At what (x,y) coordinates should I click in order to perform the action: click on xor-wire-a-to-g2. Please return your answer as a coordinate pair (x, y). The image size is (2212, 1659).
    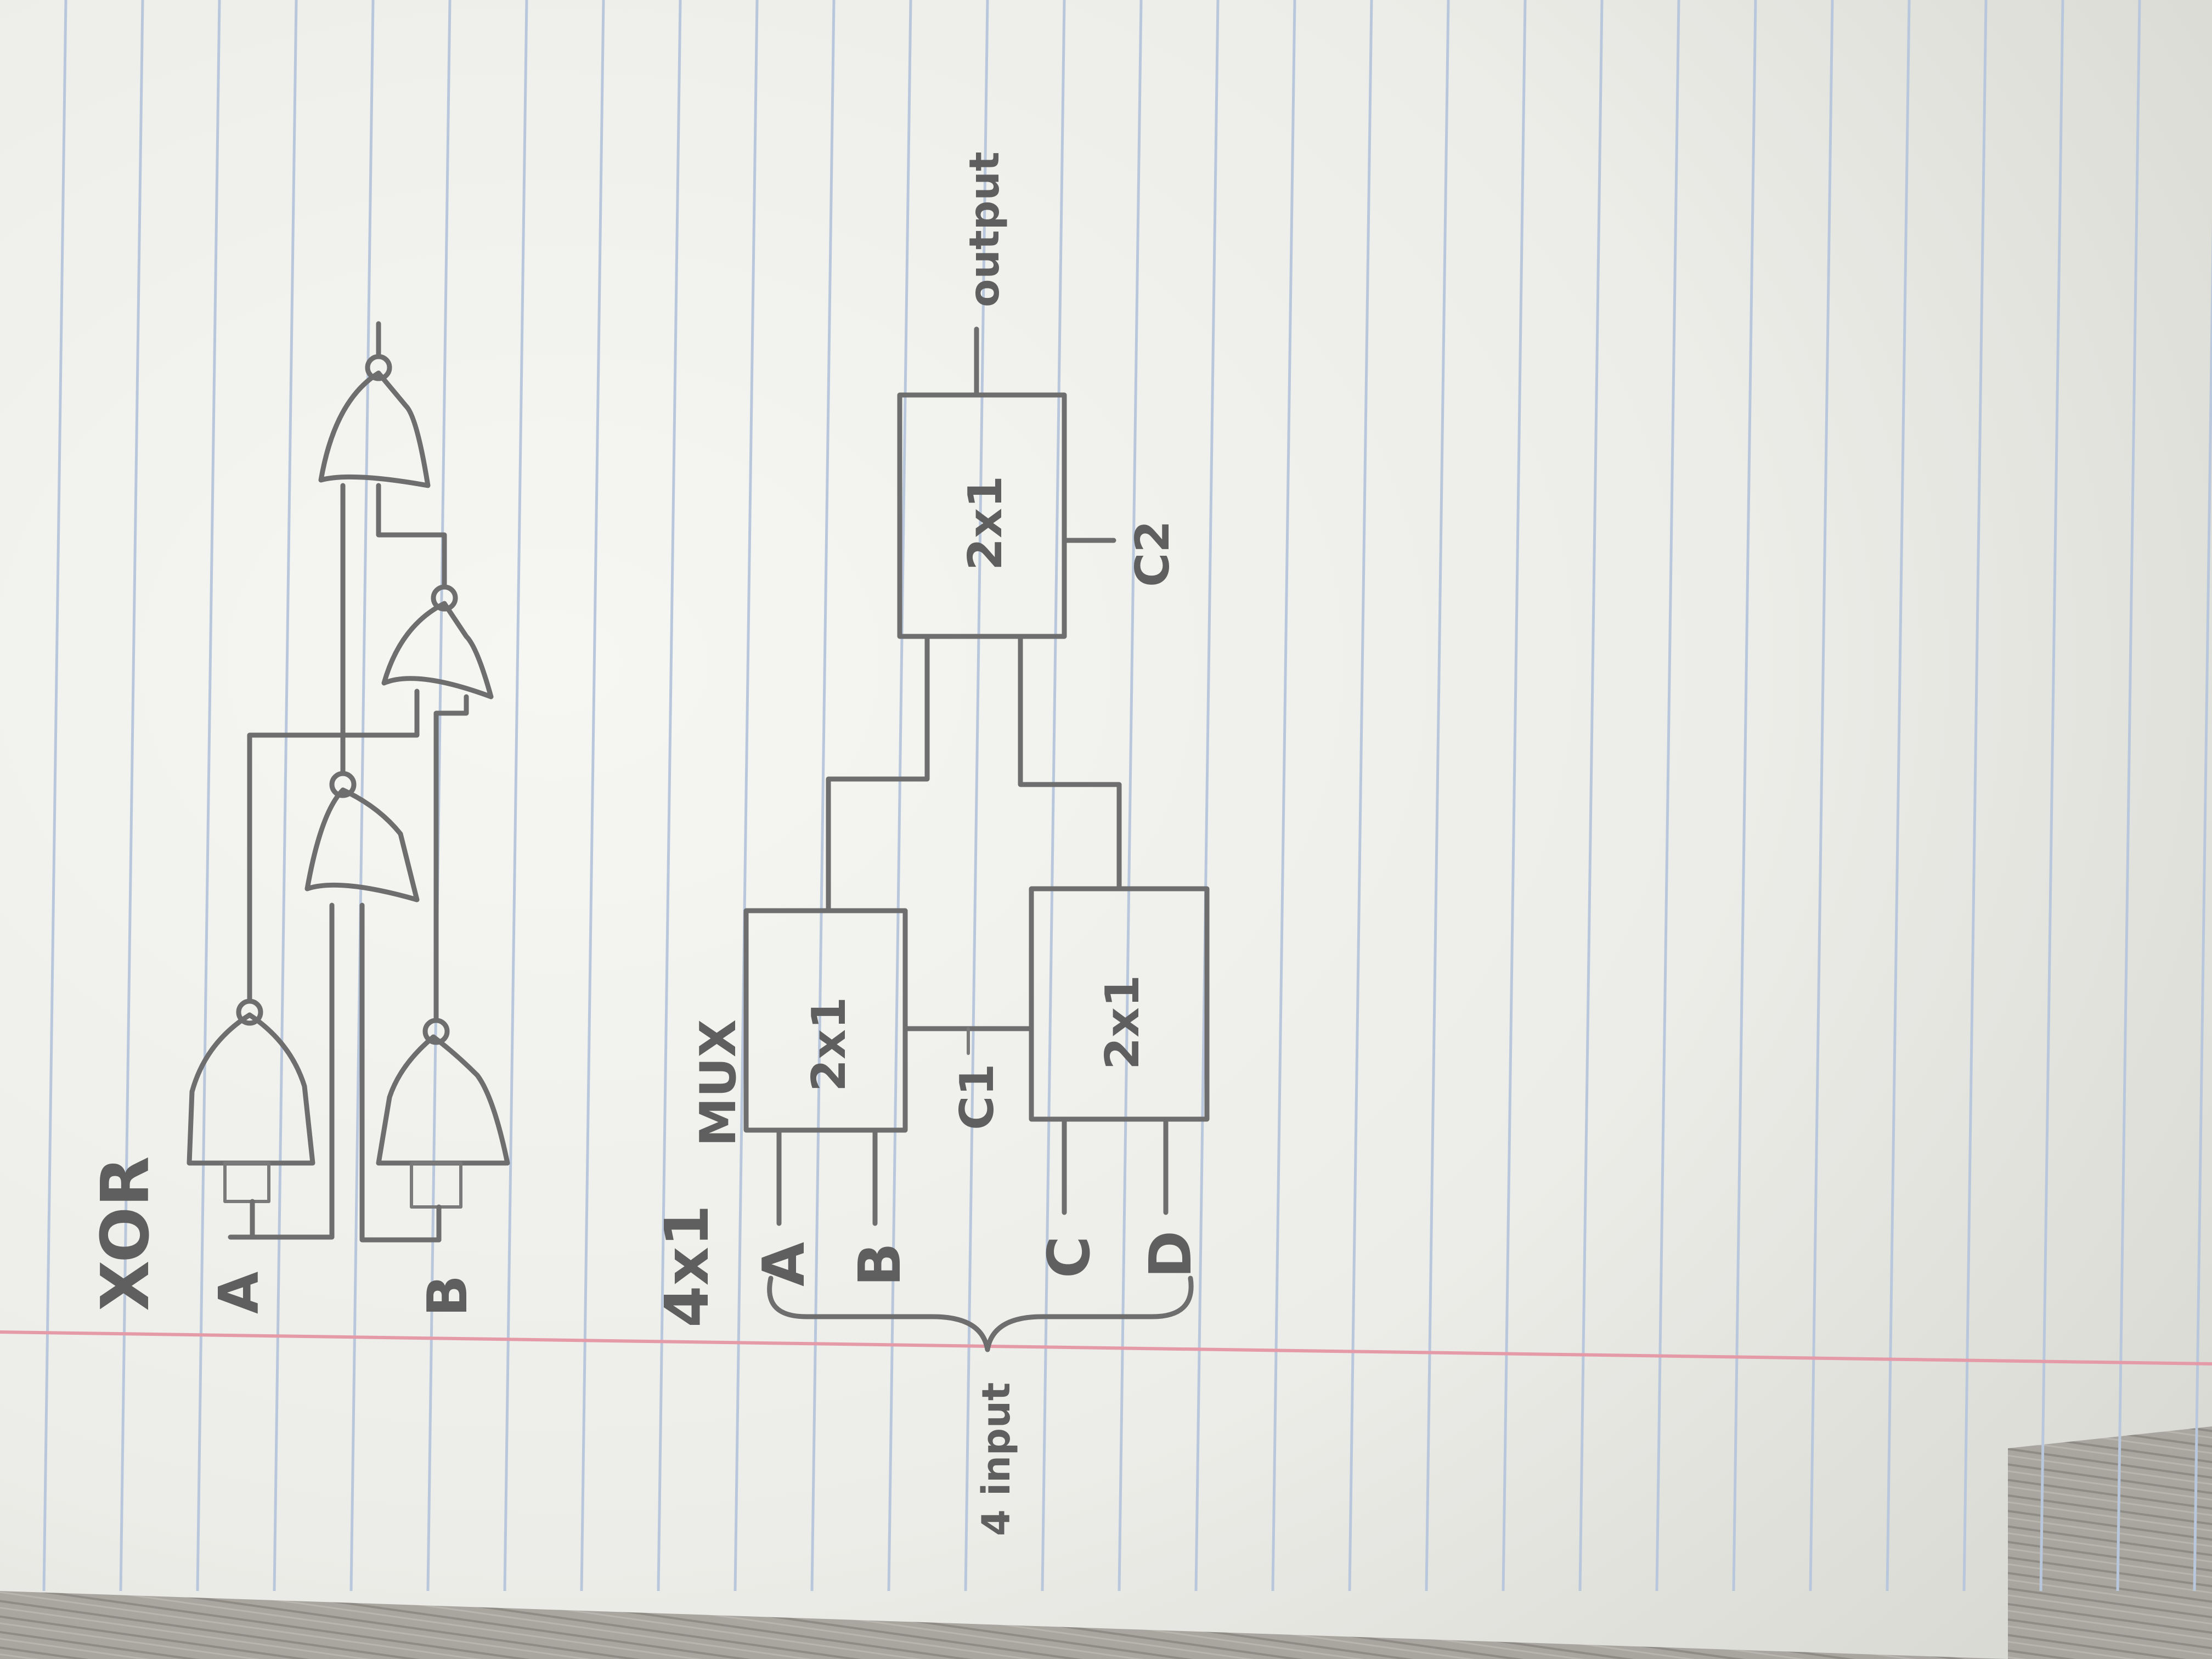
    Looking at the image, I should click on (292, 1071).